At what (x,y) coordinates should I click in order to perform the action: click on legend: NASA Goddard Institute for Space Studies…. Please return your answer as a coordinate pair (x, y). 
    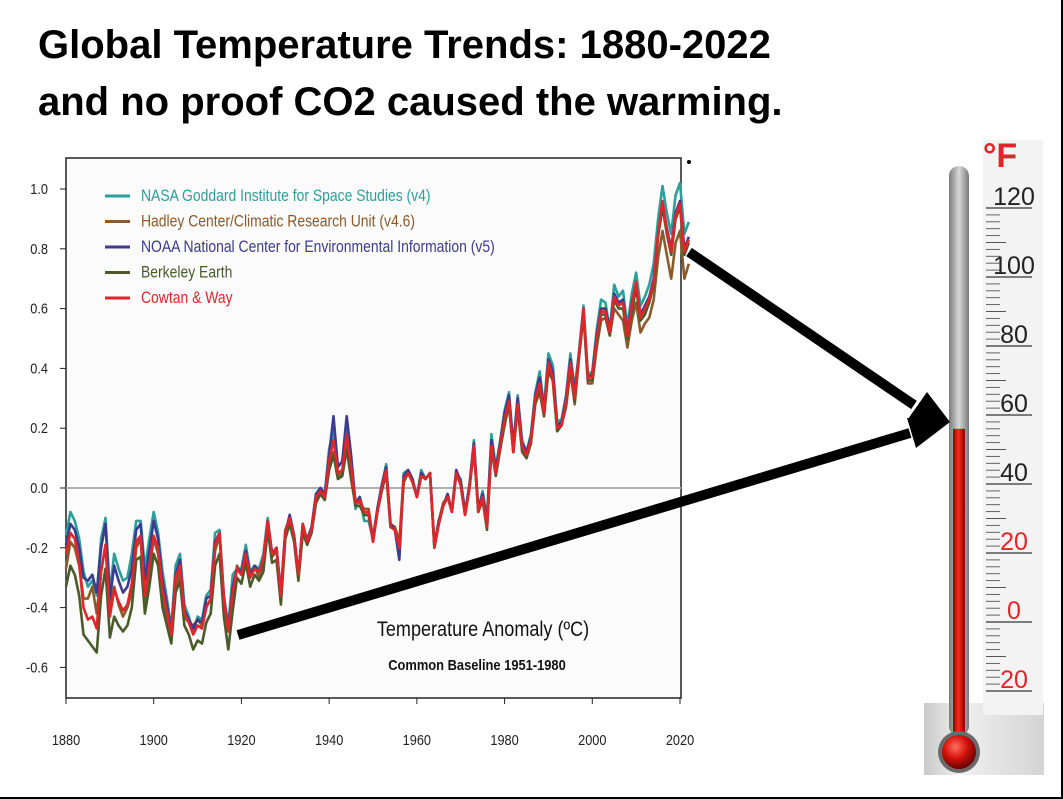
    Looking at the image, I should click on (300, 247).